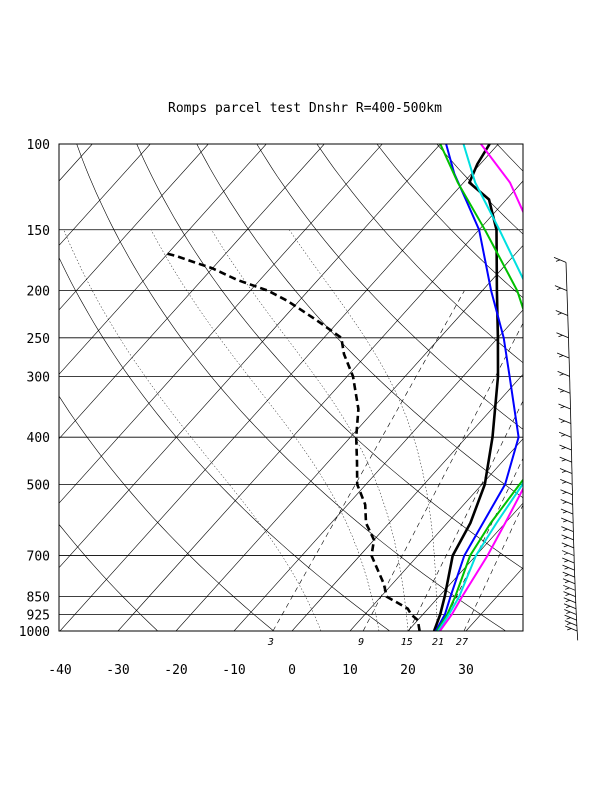 The height and width of the screenshot is (792, 612). I want to click on pressure-label: 925, so click(38, 616).